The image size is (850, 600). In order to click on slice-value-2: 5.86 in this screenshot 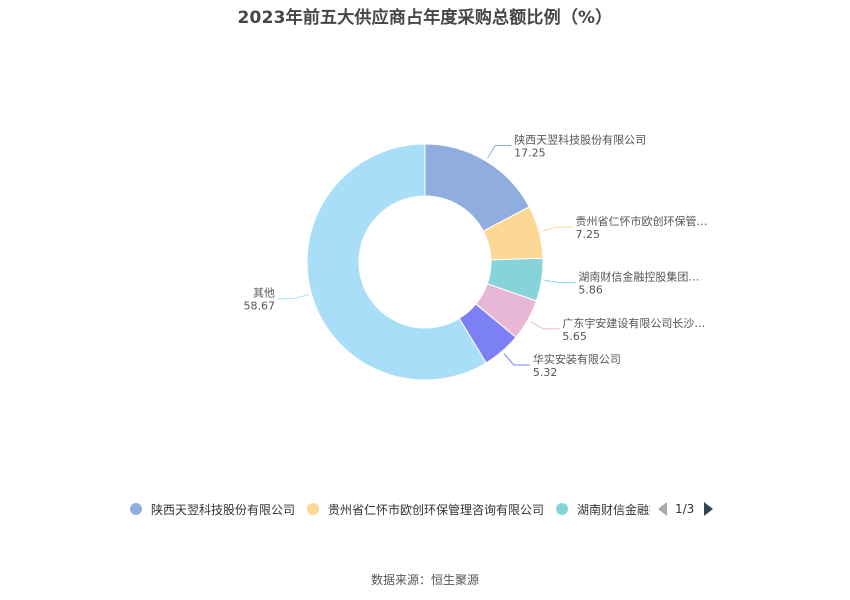, I will do `click(590, 290)`.